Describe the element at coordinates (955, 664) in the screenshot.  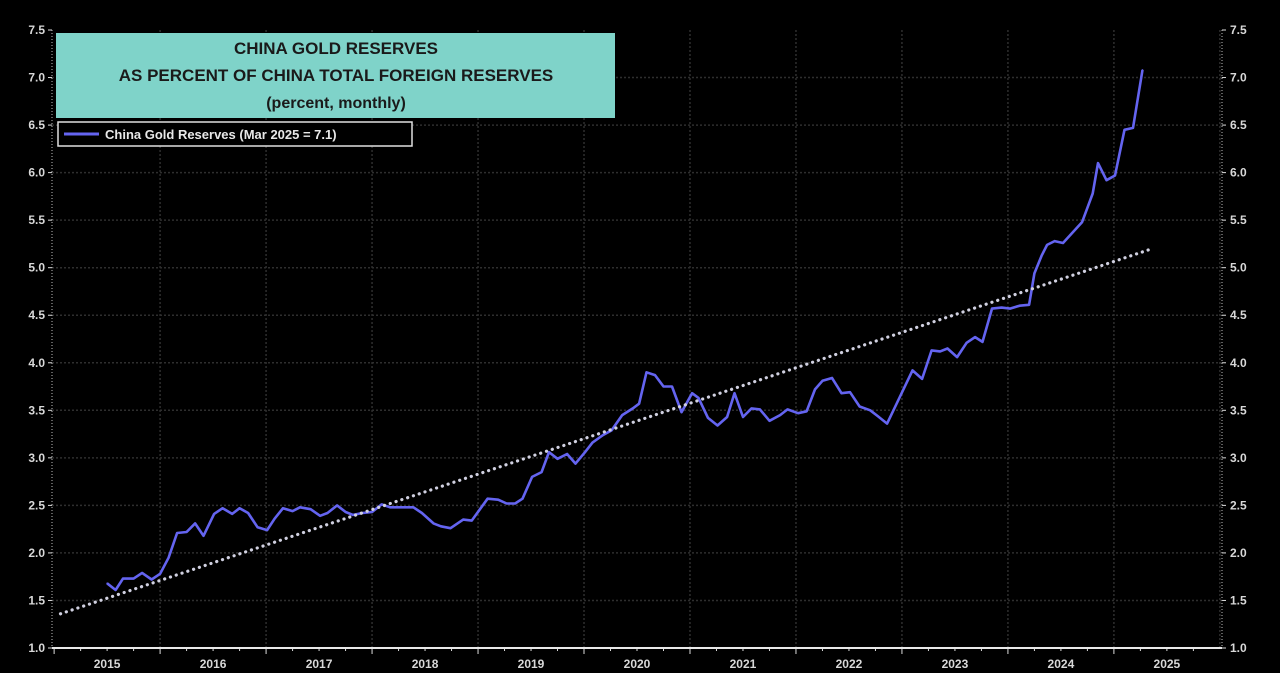
I see `x-tick-label: 2023` at that location.